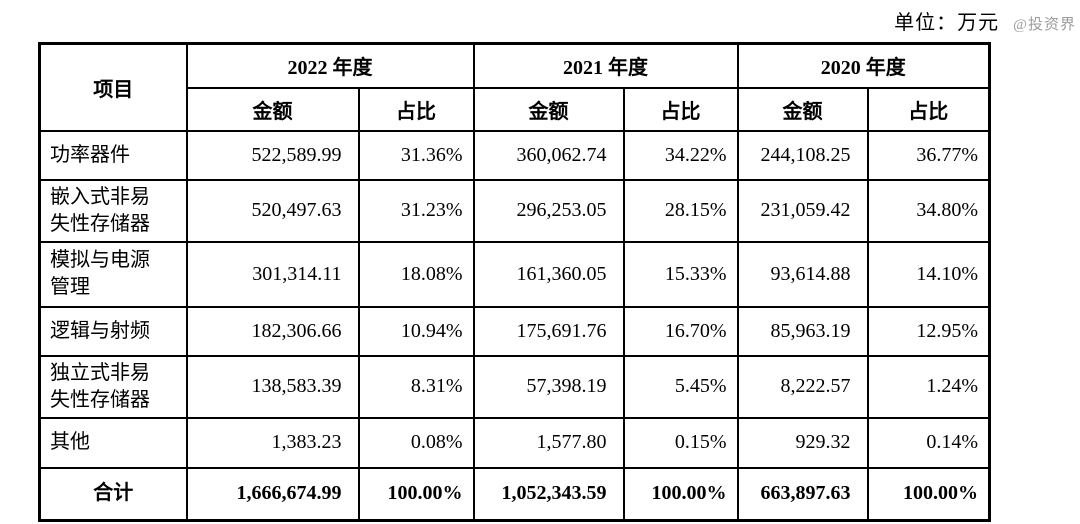 The image size is (1080, 524). I want to click on unit-label: 单位：万元, so click(947, 23).